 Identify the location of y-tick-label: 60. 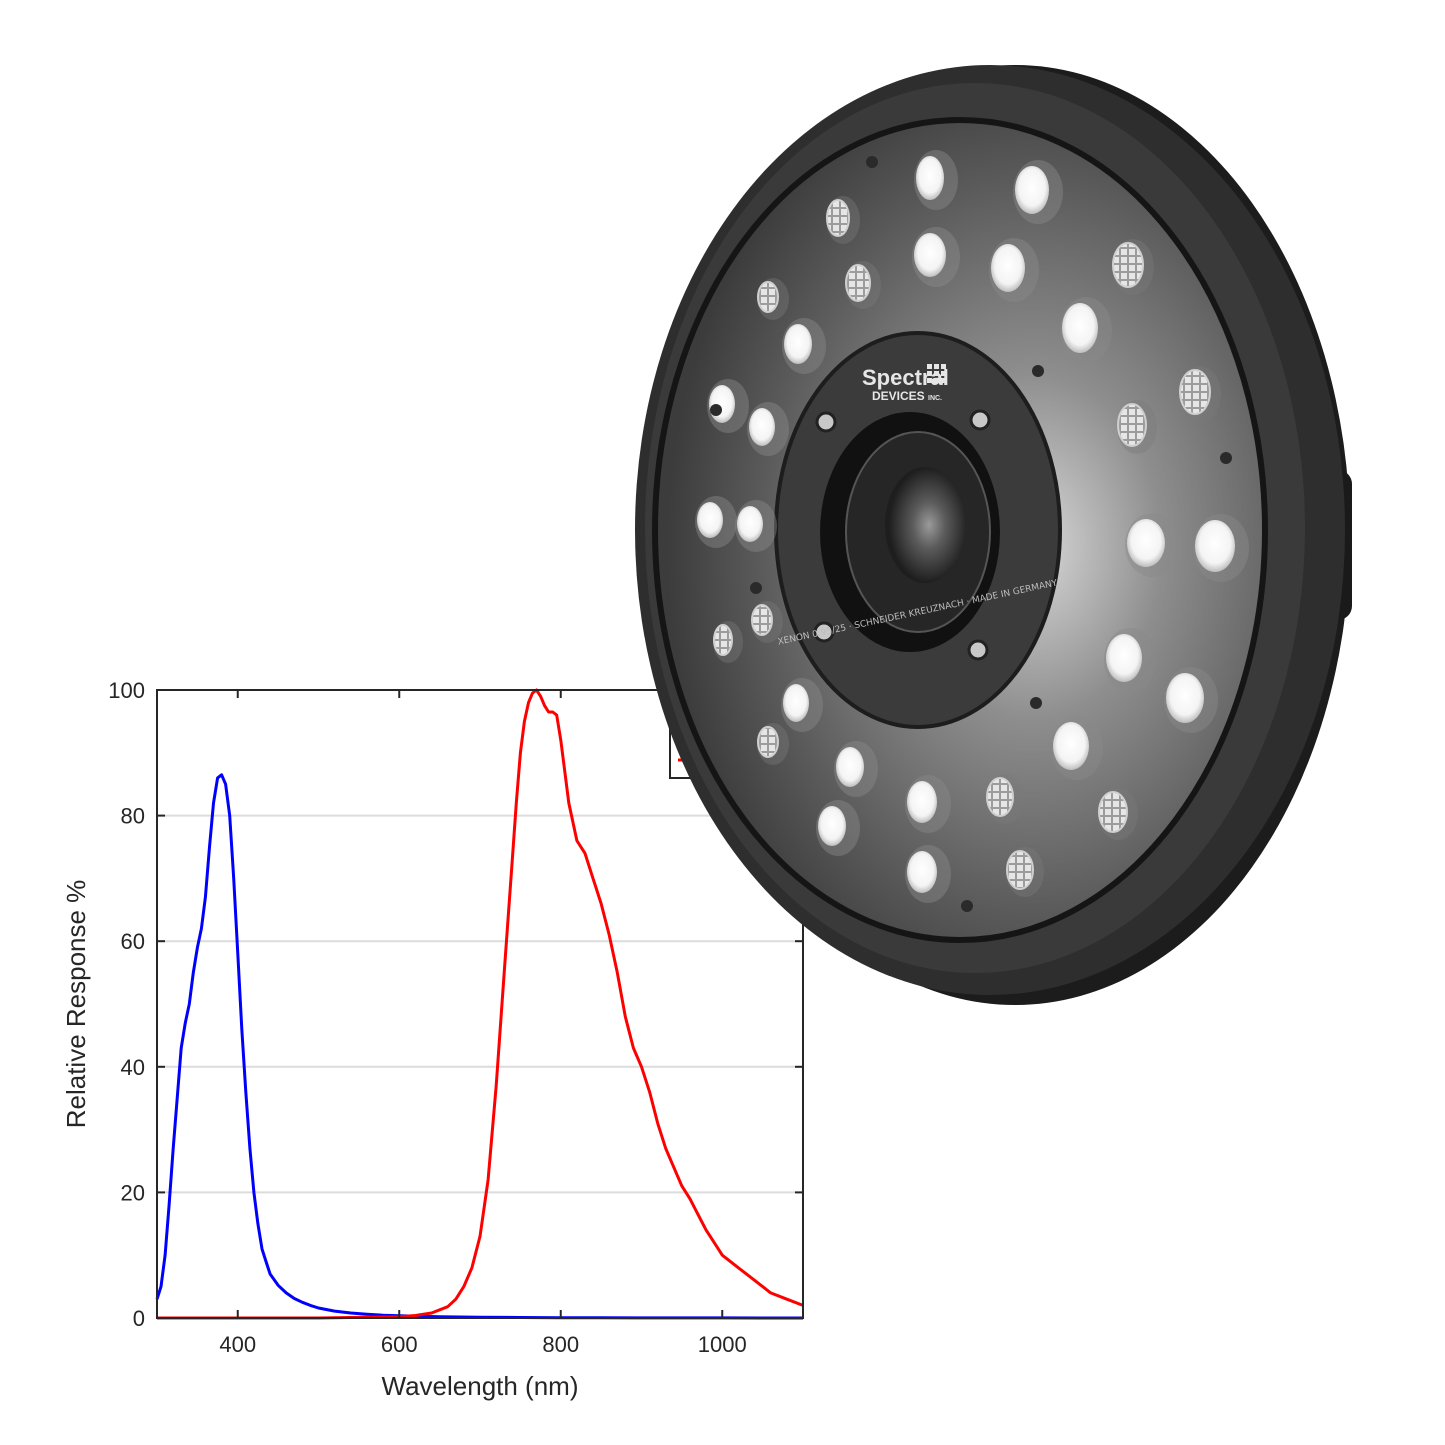
(133, 941).